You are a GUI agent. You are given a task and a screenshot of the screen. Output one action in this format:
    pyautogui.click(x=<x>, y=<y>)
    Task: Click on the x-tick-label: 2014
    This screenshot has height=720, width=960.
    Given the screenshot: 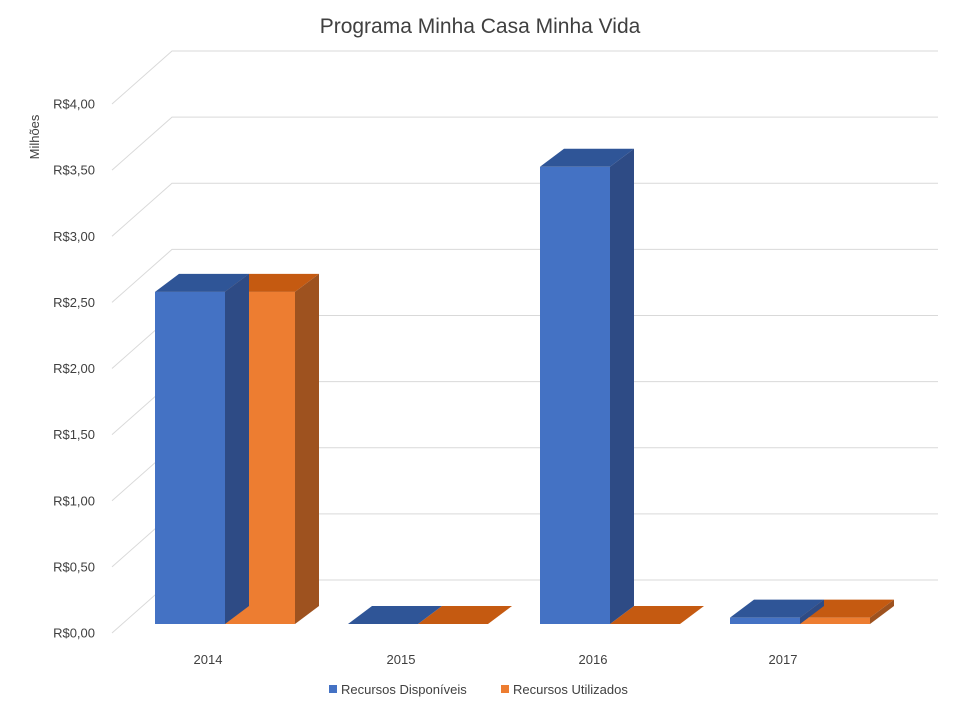 What is the action you would take?
    pyautogui.click(x=208, y=659)
    